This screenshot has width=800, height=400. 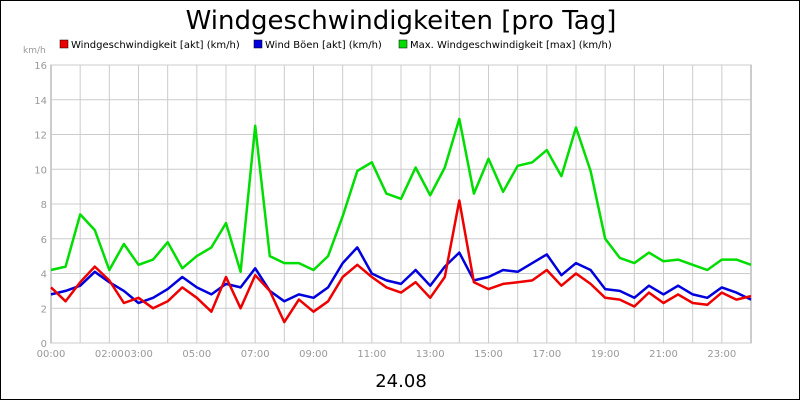 What do you see at coordinates (155, 45) in the screenshot?
I see `legend-label-akt: Windgeschwindigkeit [akt] (km/h)` at bounding box center [155, 45].